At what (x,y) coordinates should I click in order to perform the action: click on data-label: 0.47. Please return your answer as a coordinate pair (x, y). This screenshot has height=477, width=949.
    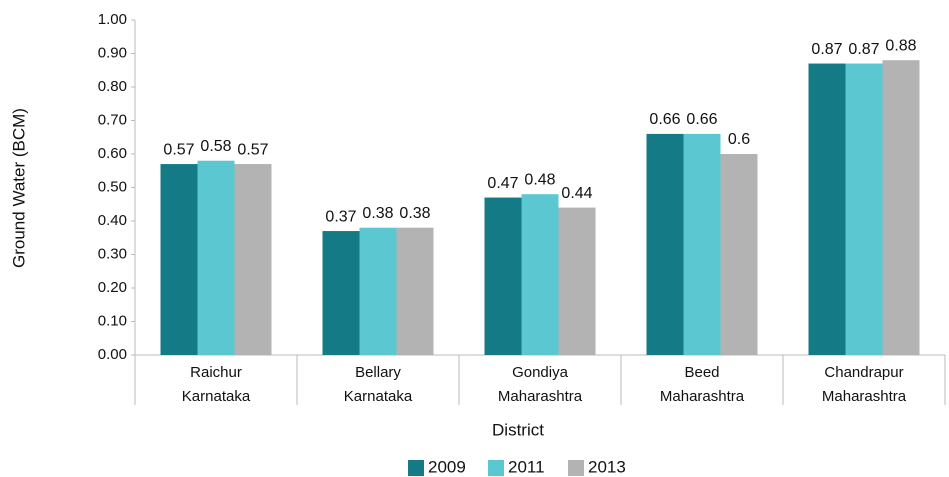
    Looking at the image, I should click on (502, 183).